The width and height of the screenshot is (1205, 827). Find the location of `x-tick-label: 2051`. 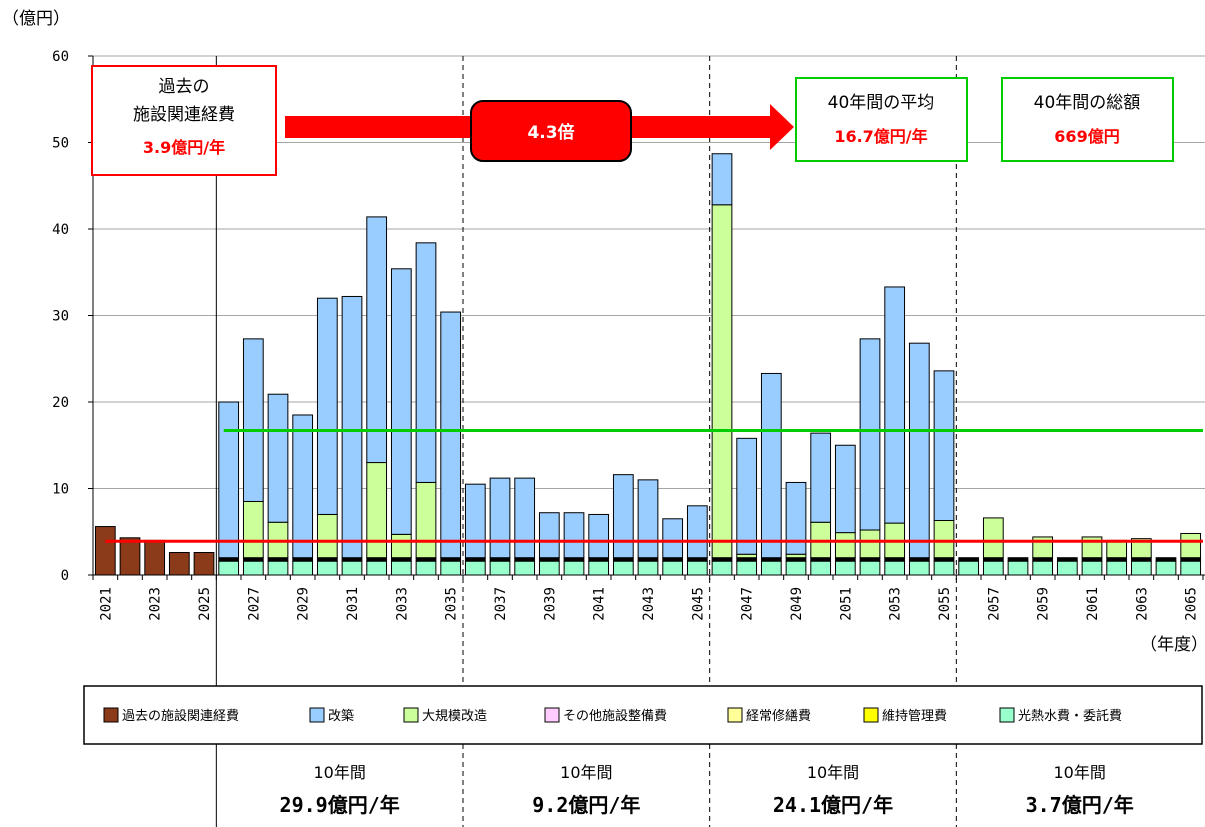

x-tick-label: 2051 is located at coordinates (846, 604).